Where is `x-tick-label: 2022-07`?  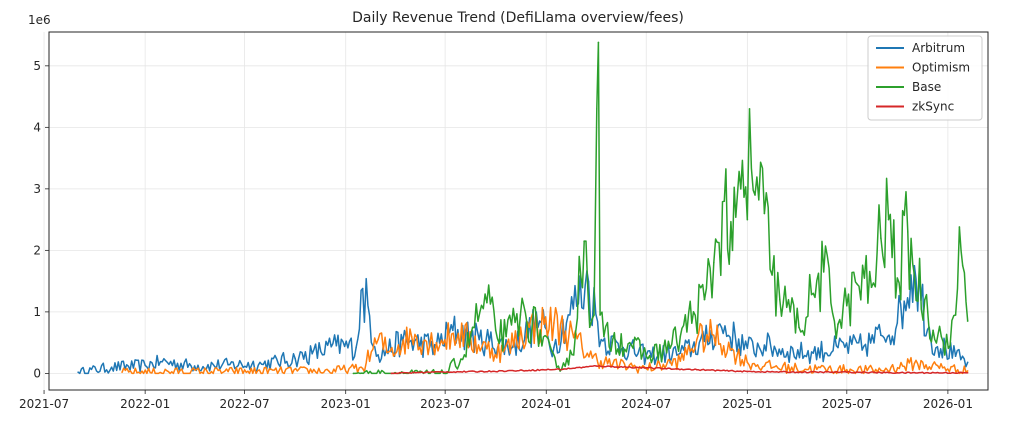
x-tick-label: 2022-07 is located at coordinates (245, 404).